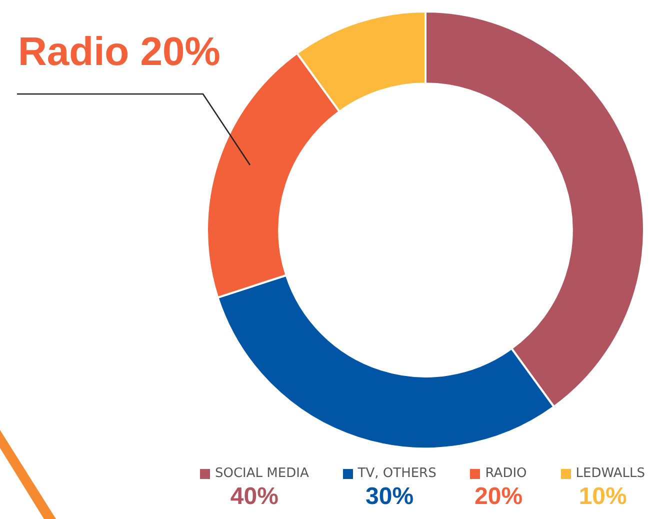 This screenshot has height=519, width=651. Describe the element at coordinates (390, 497) in the screenshot. I see `data-label: 30%` at that location.